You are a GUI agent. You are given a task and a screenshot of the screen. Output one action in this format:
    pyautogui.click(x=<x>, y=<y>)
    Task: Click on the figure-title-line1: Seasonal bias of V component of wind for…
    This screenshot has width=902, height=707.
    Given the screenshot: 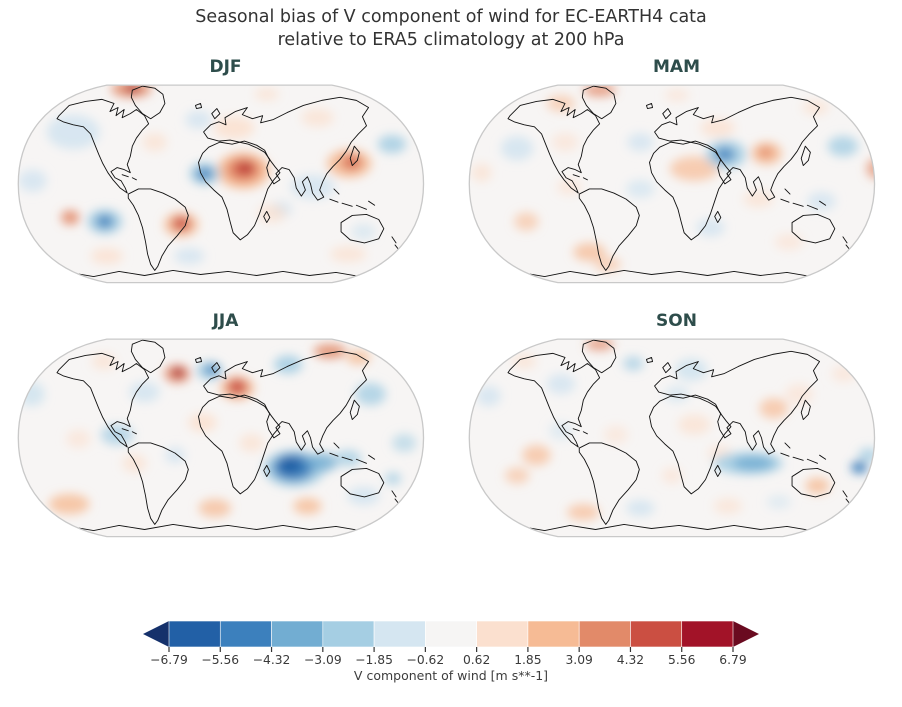 What is the action you would take?
    pyautogui.click(x=451, y=17)
    